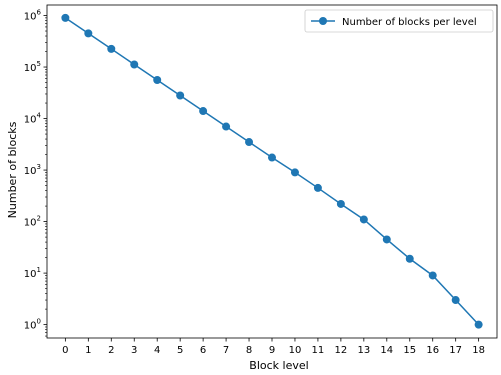 This screenshot has width=501, height=375. I want to click on y-axis-label: Number of blocks, so click(12, 169).